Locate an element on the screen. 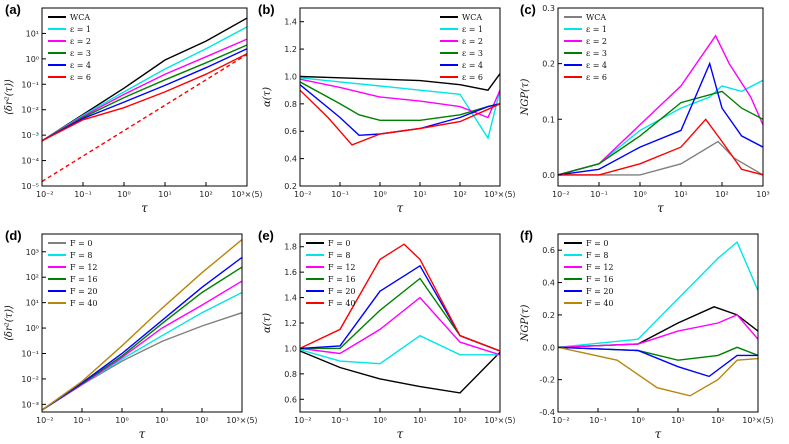 Image resolution: width=789 pixels, height=444 pixels. x-tick-label: 10² is located at coordinates (717, 420).